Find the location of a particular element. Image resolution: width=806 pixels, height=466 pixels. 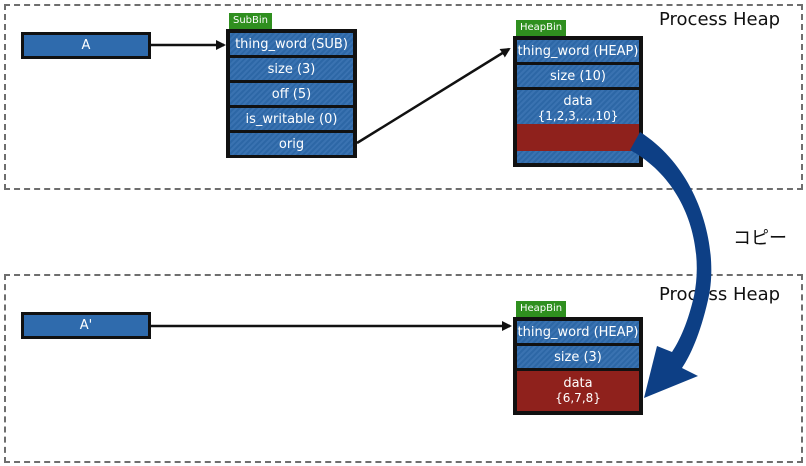

subbin-field-is-writable: is_writable (0) is located at coordinates (291, 119).